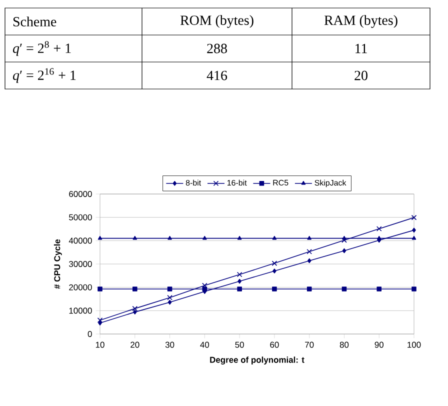 This screenshot has height=406, width=448. I want to click on x-axis-title: Degree of polynomial: t, so click(257, 360).